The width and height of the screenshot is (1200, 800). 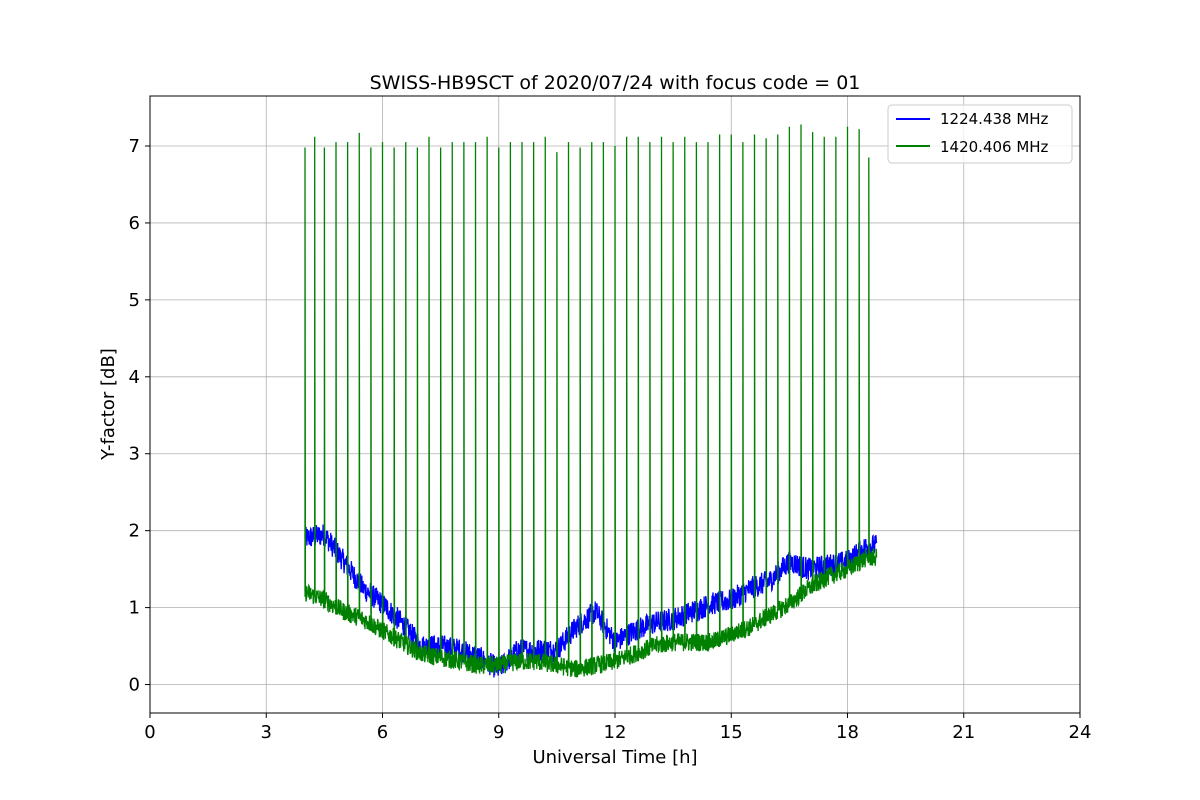 I want to click on y-tick-label: 3, so click(x=134, y=454).